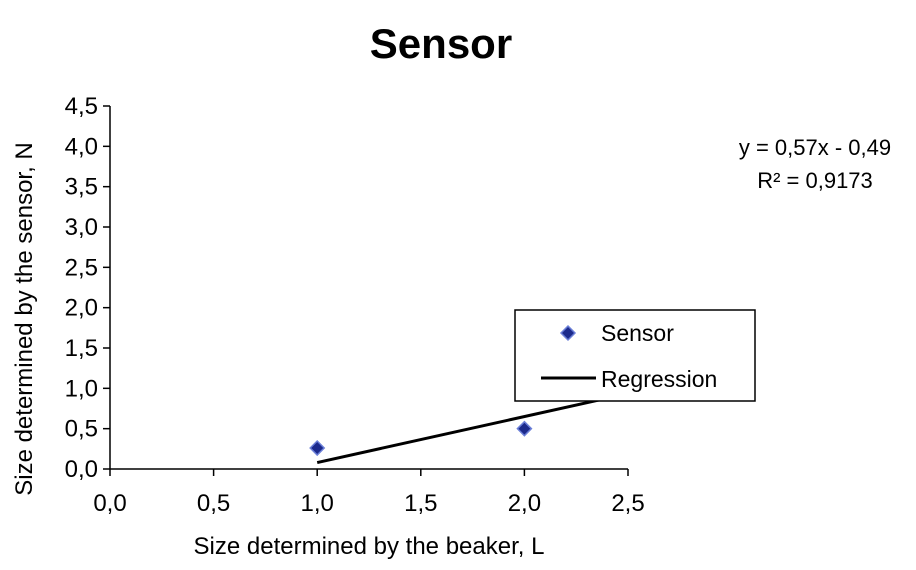  I want to click on y-axis-label: Size determined by the sensor, N, so click(24, 319).